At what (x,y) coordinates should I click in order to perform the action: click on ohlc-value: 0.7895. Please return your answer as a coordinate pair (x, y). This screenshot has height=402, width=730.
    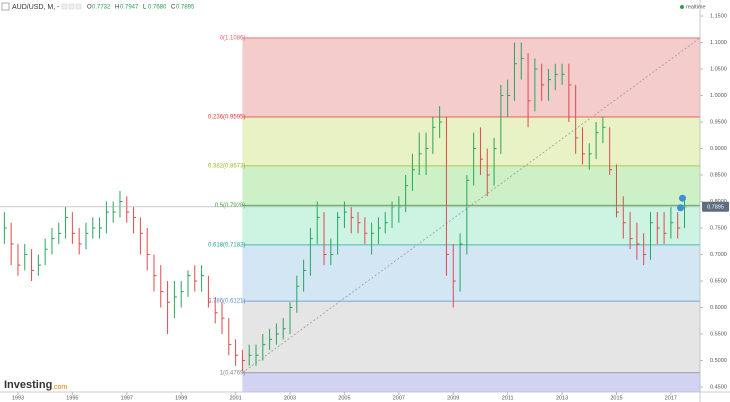
    Looking at the image, I should click on (185, 8).